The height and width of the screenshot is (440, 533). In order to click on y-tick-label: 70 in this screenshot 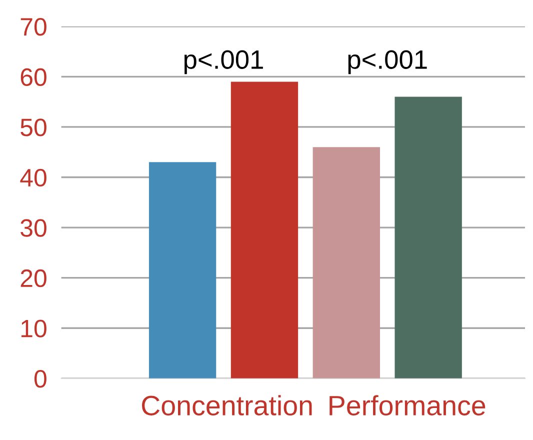, I will do `click(33, 27)`.